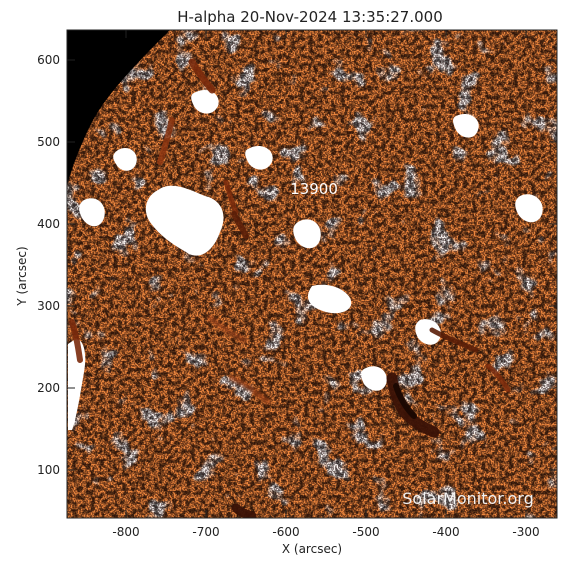  What do you see at coordinates (118, 108) in the screenshot?
I see `off-limb-region` at bounding box center [118, 108].